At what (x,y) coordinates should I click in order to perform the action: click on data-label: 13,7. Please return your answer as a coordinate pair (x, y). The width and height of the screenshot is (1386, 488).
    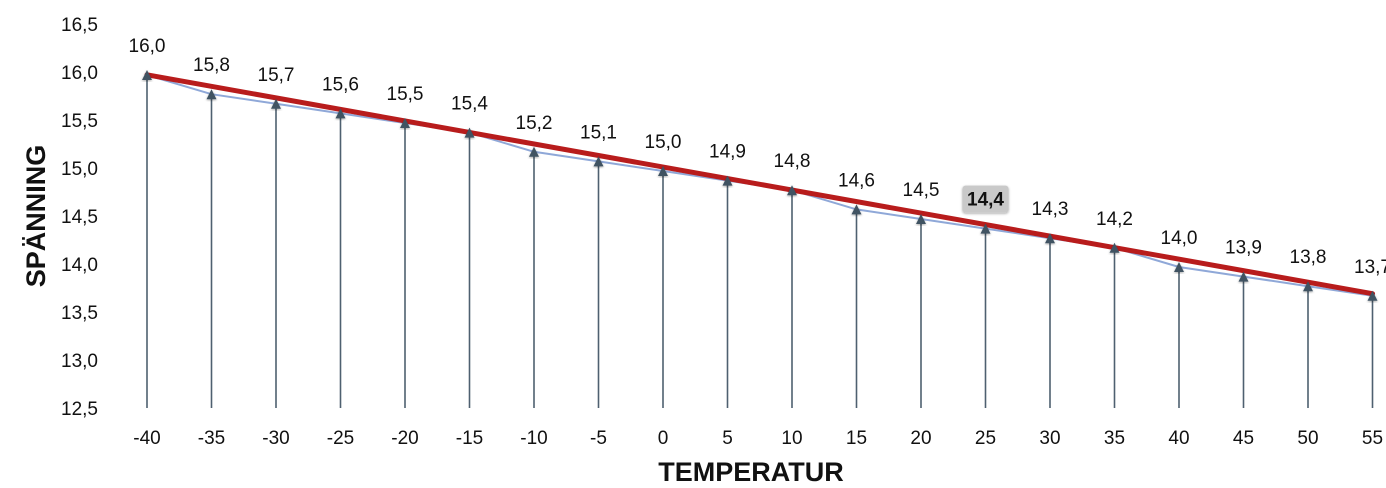
    Looking at the image, I should click on (1370, 267).